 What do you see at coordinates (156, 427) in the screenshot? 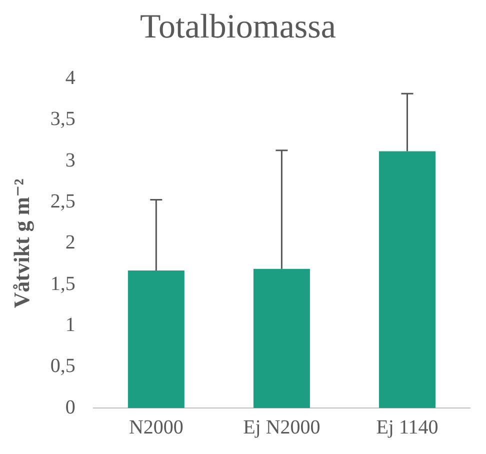
I see `x-tick-label: N2000` at bounding box center [156, 427].